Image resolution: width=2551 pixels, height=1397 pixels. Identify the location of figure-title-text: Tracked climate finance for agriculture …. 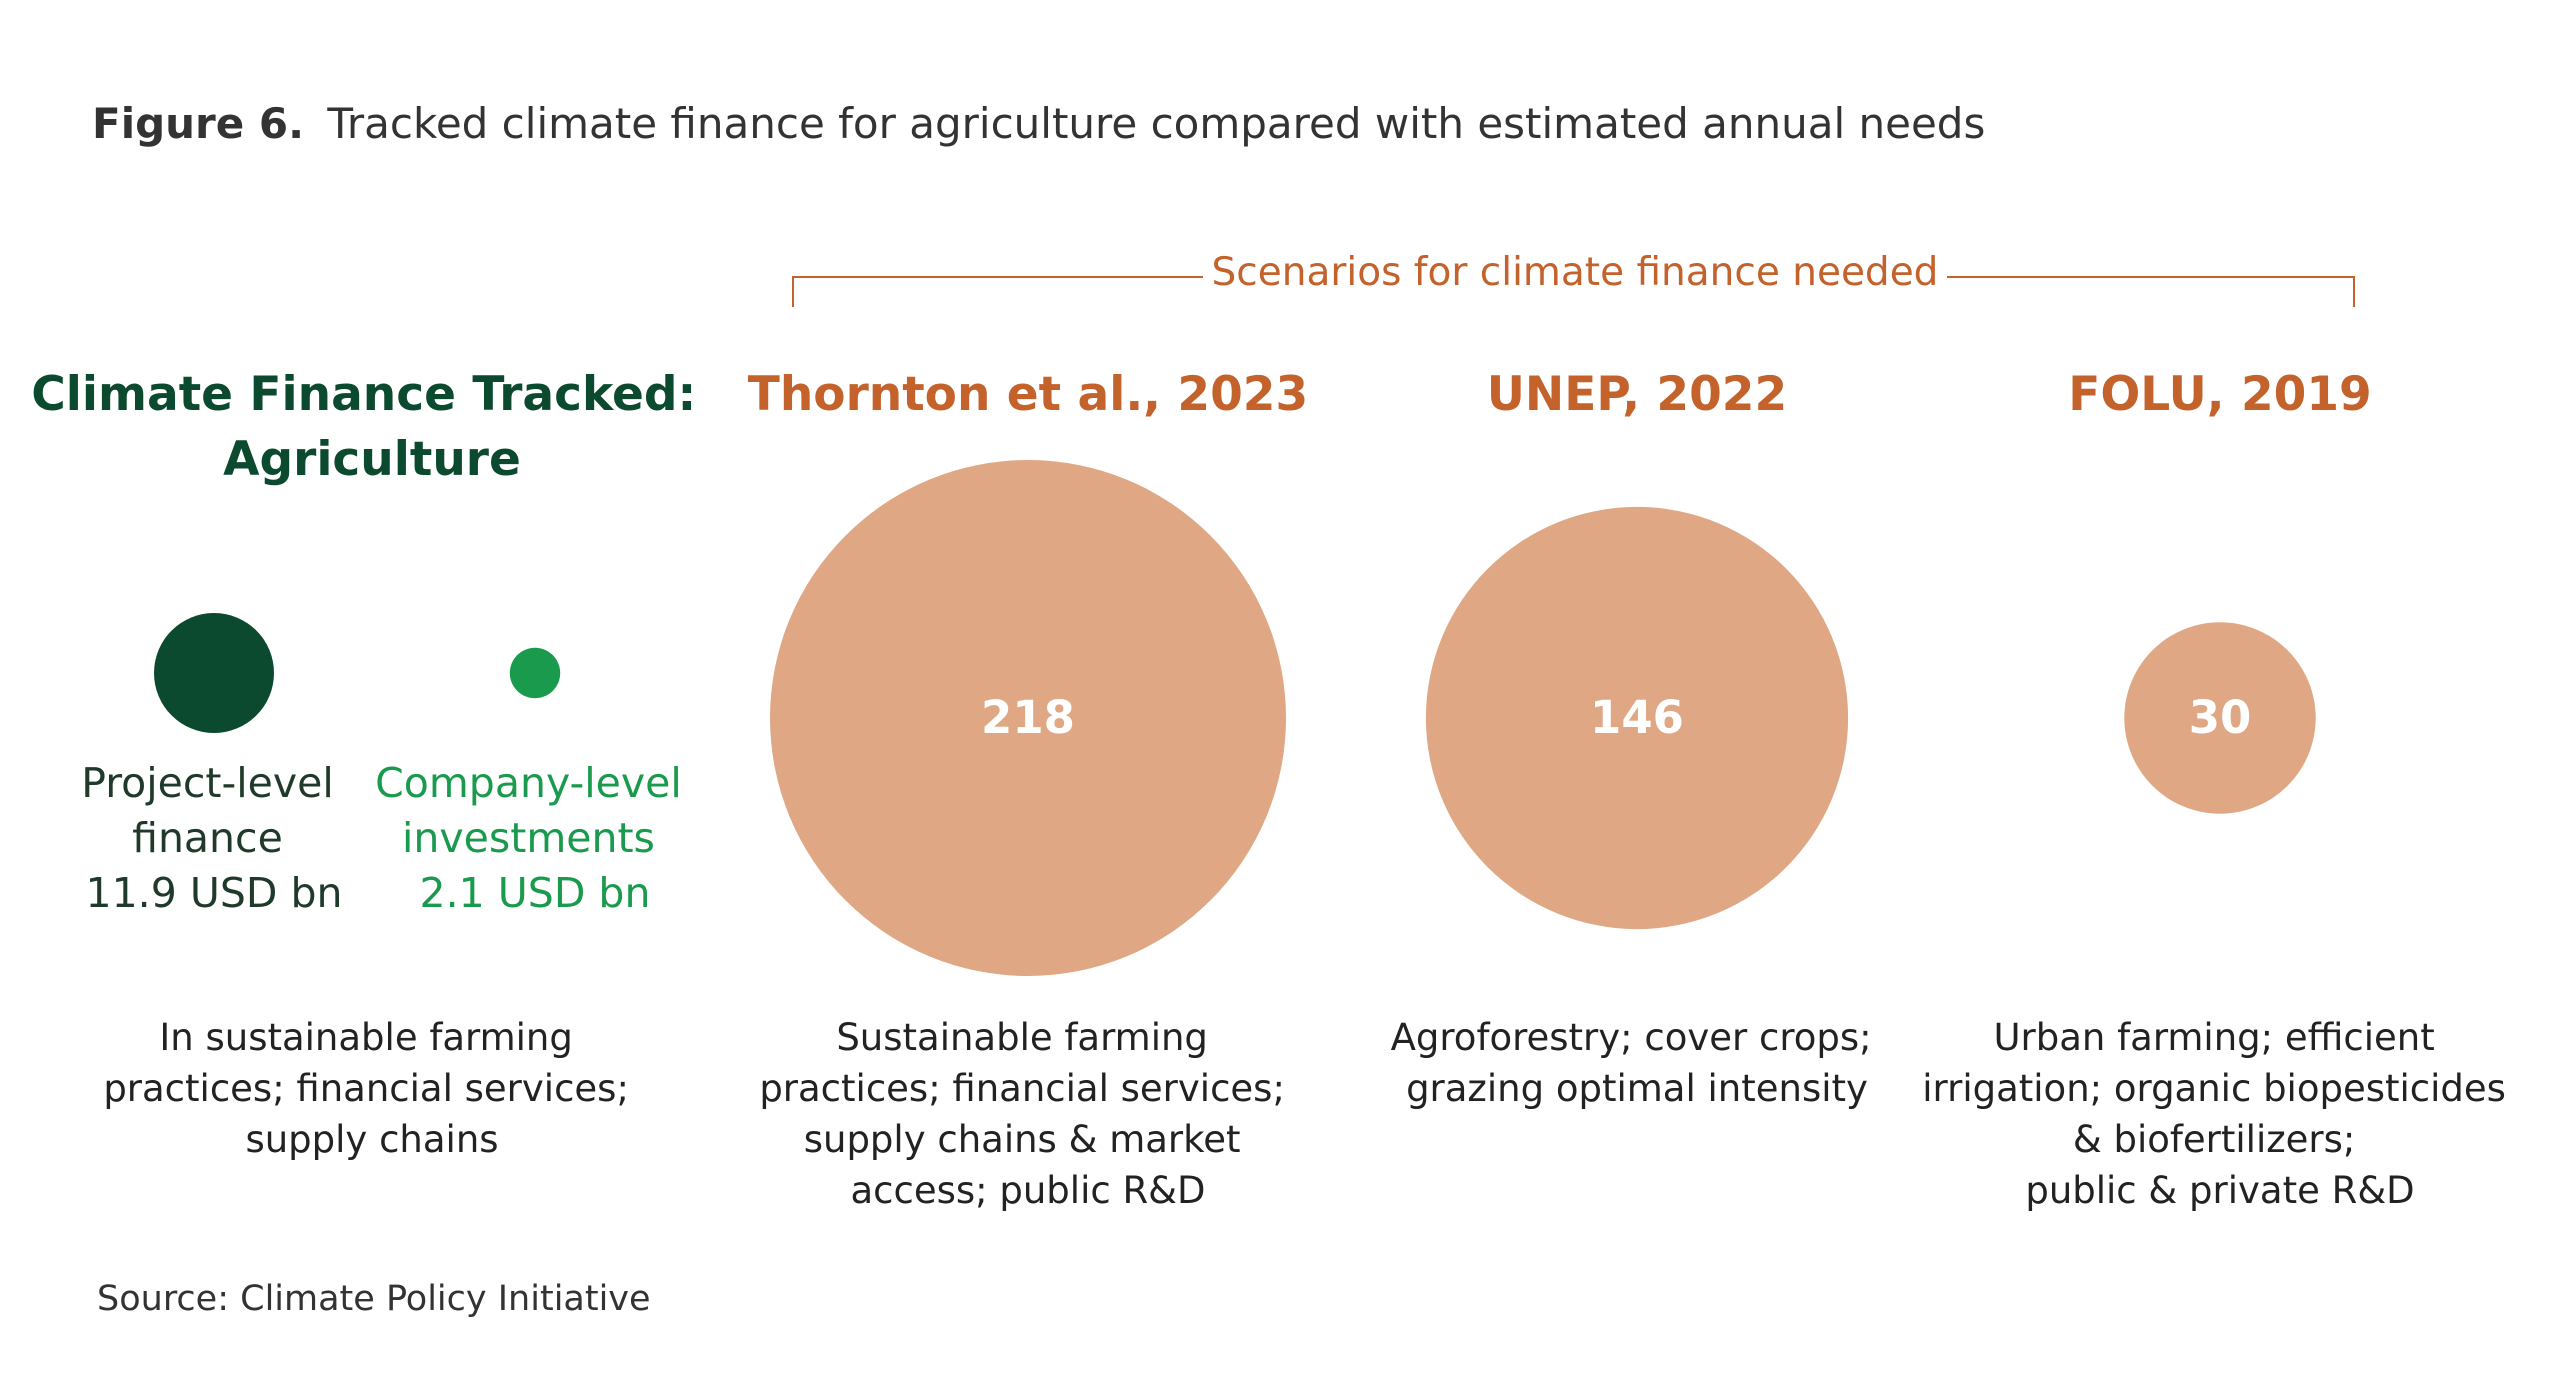
(1155, 123).